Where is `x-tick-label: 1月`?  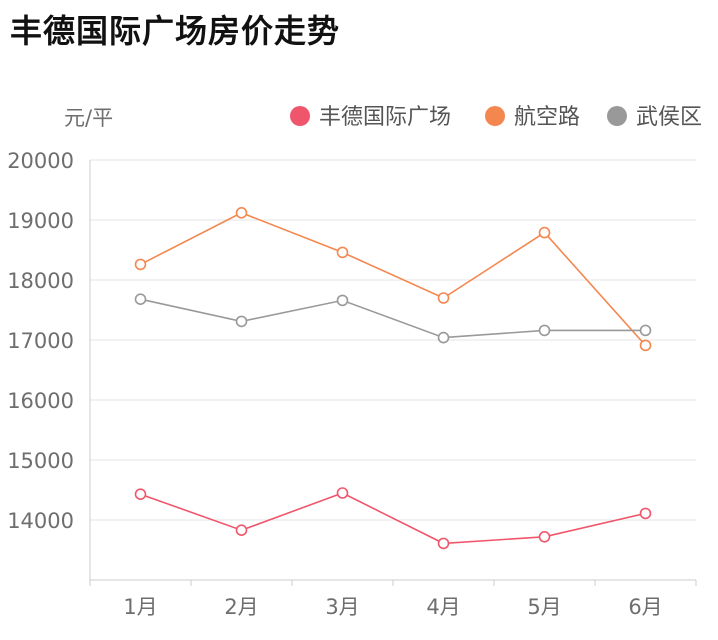 x-tick-label: 1月 is located at coordinates (140, 607).